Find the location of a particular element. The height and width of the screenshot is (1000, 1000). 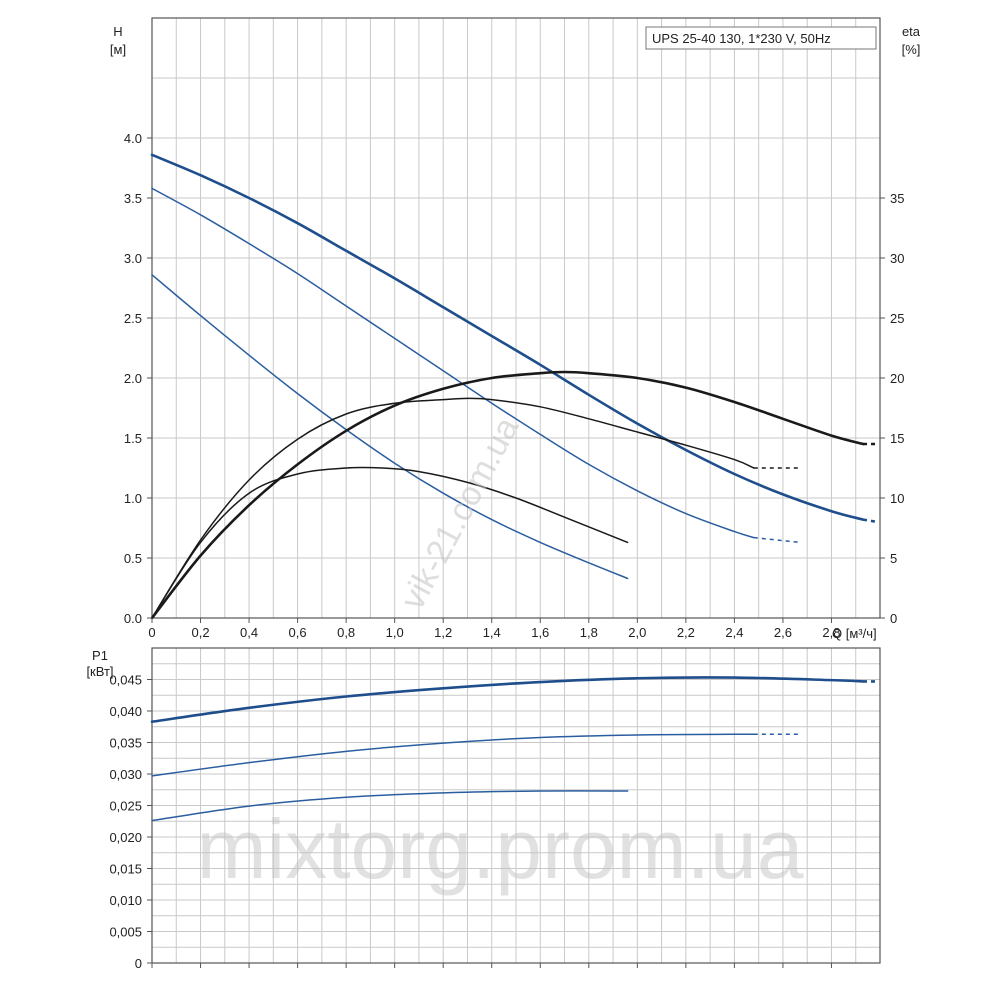

x-tick-label: 1,4 is located at coordinates (492, 632).